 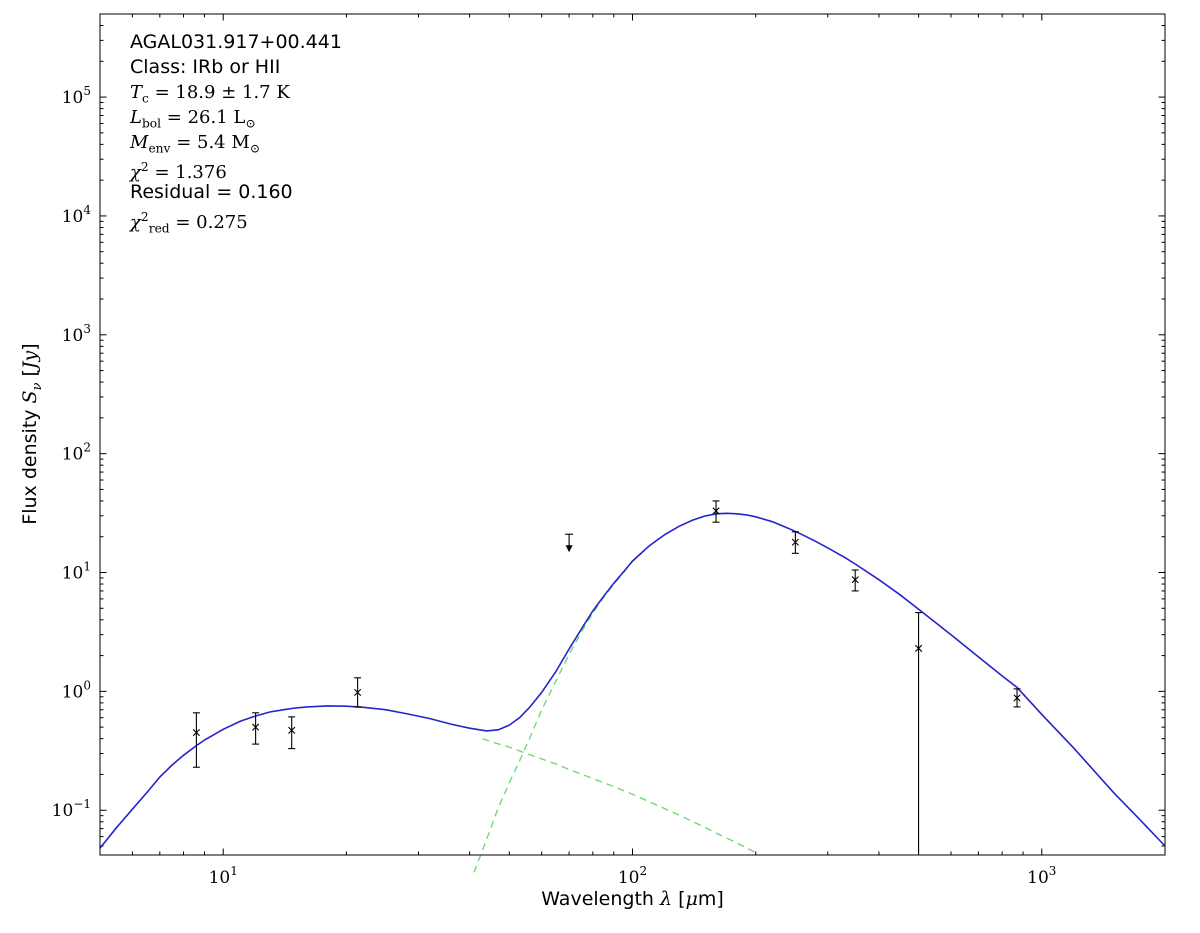 What do you see at coordinates (236, 42) in the screenshot?
I see `source-name: AGAL031.917+00.441` at bounding box center [236, 42].